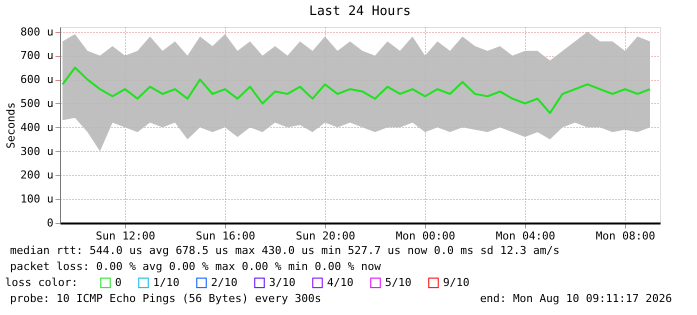 This screenshot has height=315, width=697. Describe the element at coordinates (126, 236) in the screenshot. I see `x-tick-label: Sun 12:00` at that location.